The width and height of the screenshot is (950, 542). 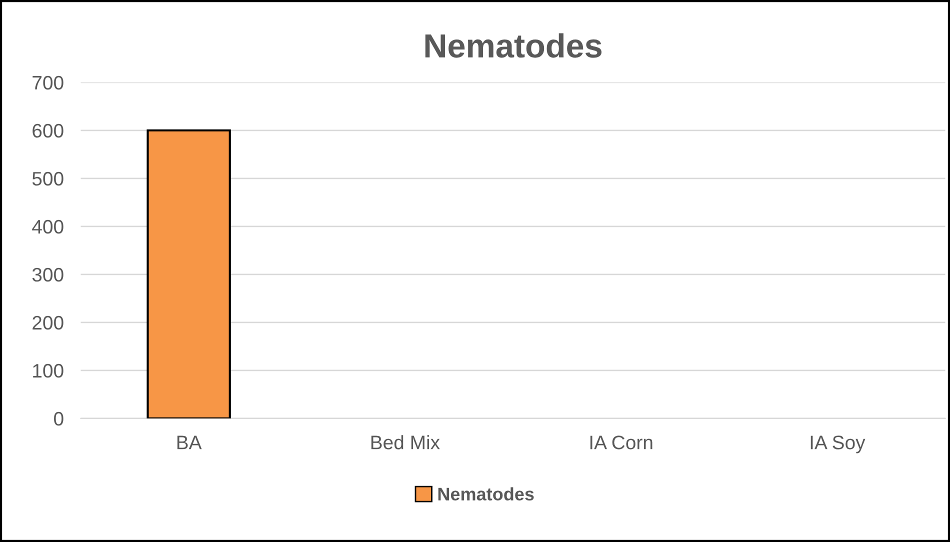 I want to click on y-tick-label: 100, so click(x=48, y=371).